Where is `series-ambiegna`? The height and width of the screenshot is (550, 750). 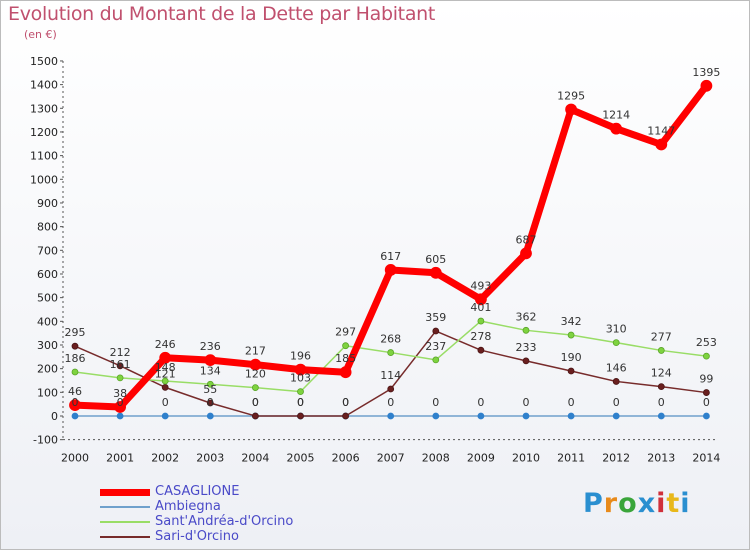 series-ambiegna is located at coordinates (390, 416).